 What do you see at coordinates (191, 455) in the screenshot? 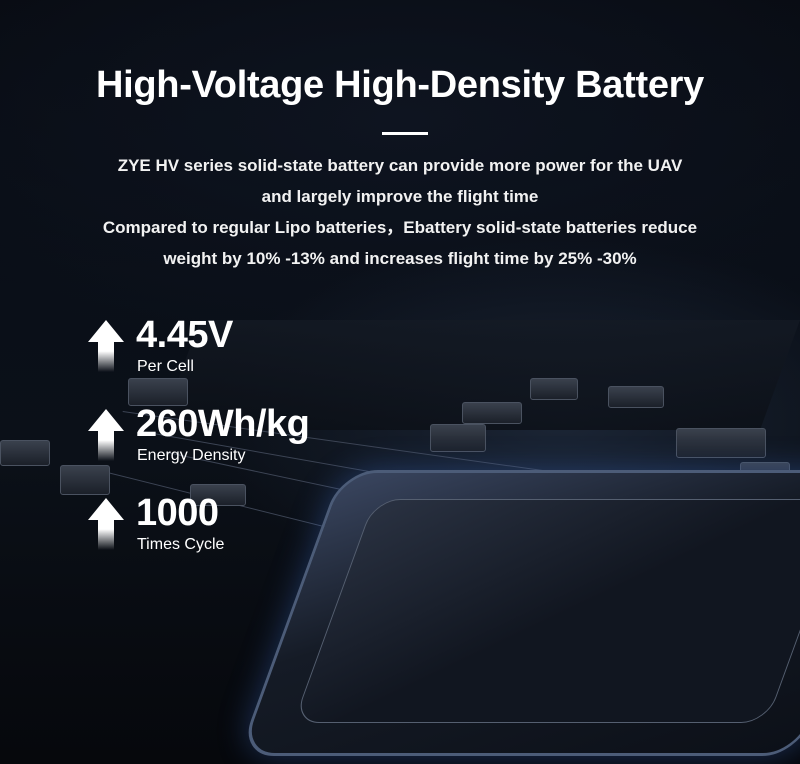
I see `stat-label: Energy Density` at bounding box center [191, 455].